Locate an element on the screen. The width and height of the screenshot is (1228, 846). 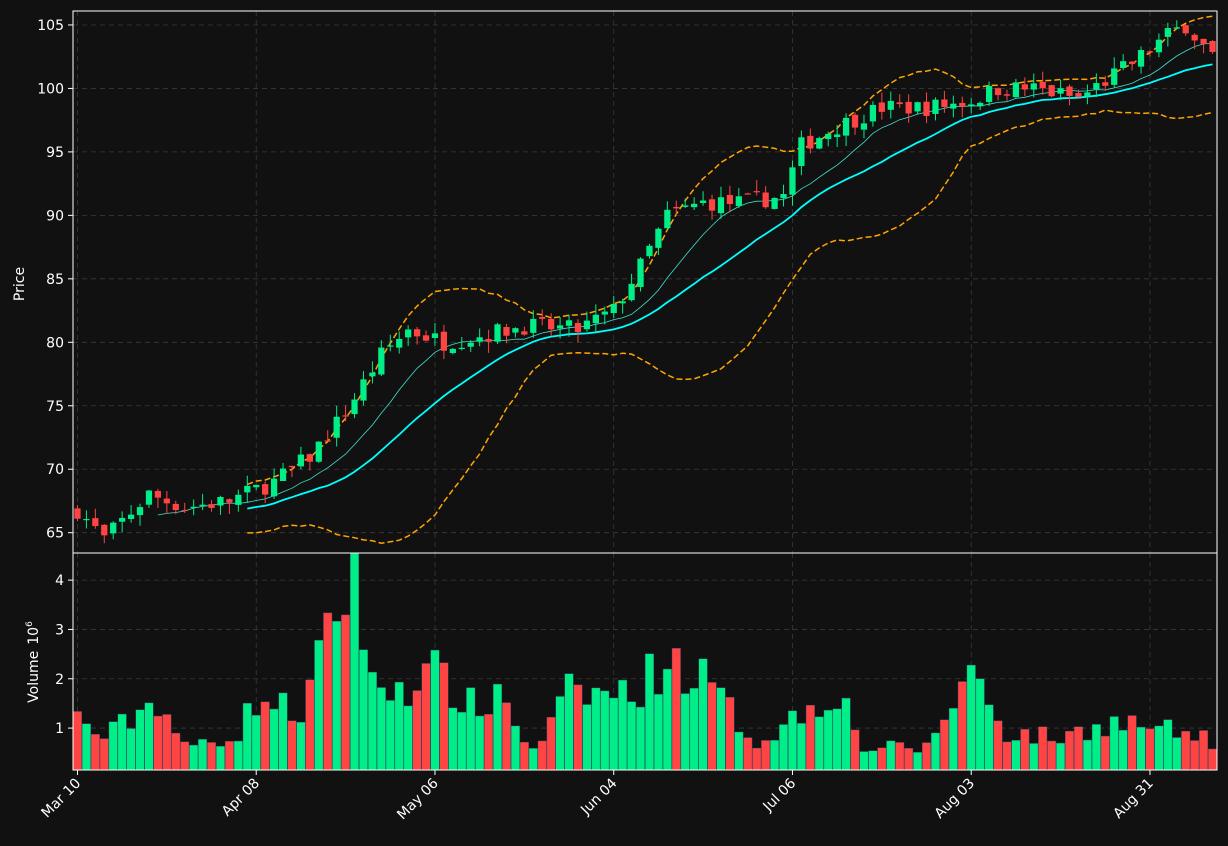
price-tick-label: 65 is located at coordinates (55, 534).